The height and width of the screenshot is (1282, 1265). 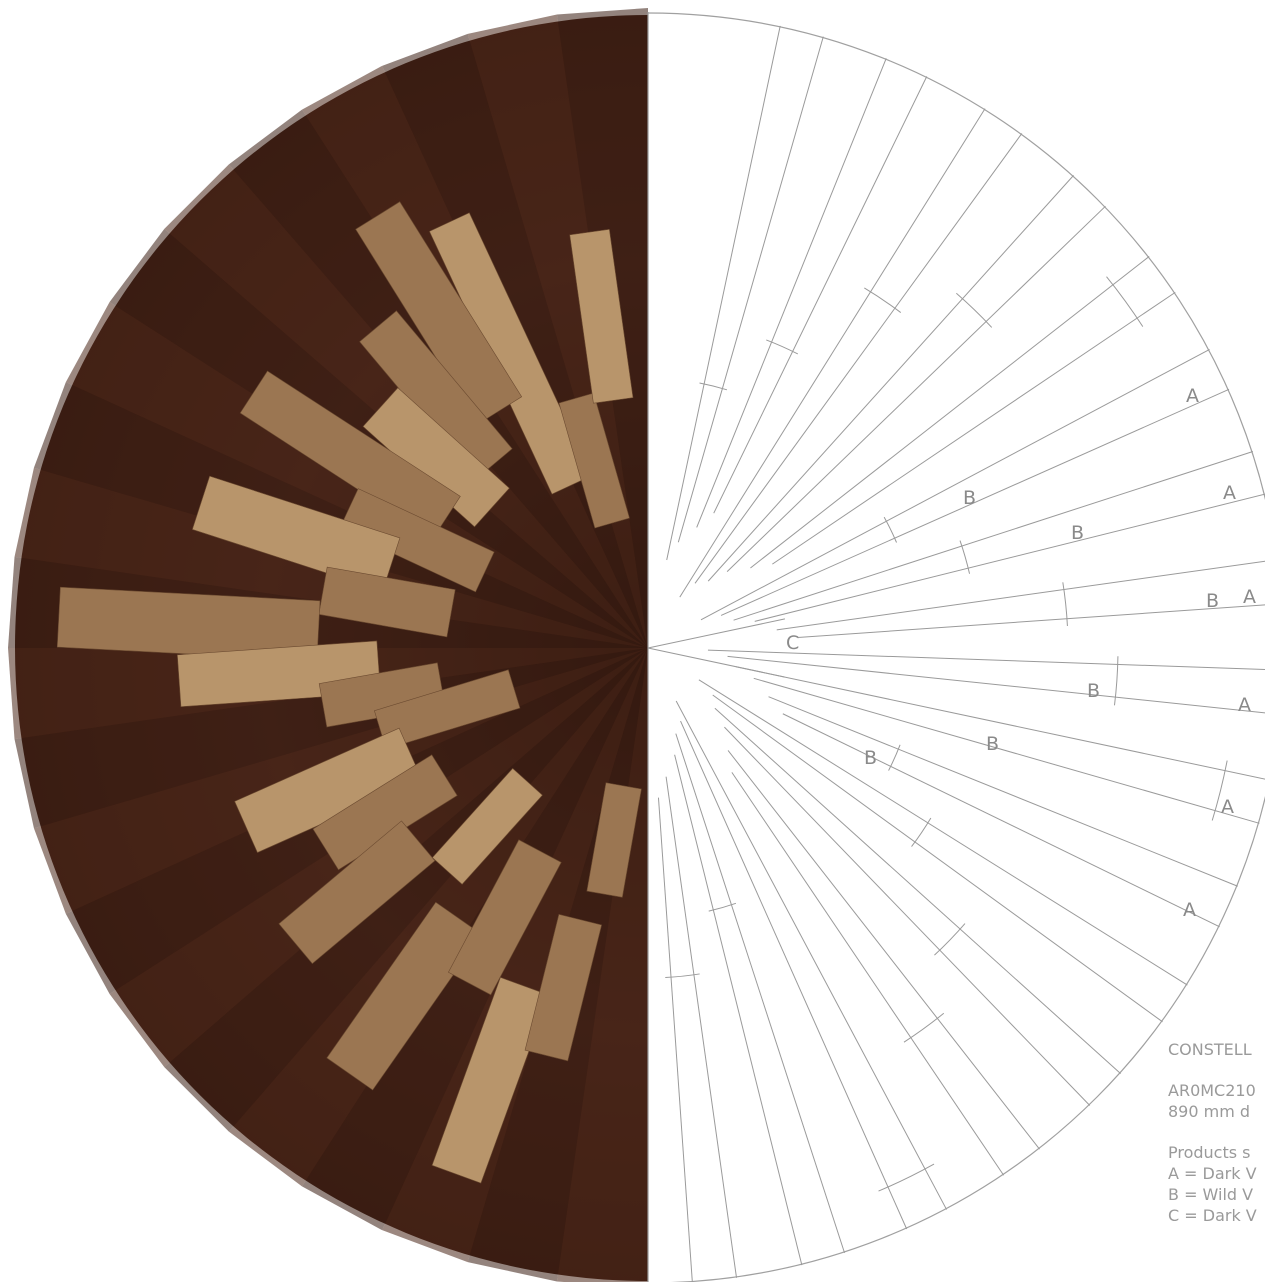 What do you see at coordinates (1210, 1194) in the screenshot?
I see `legend-item-b: B = Wild V` at bounding box center [1210, 1194].